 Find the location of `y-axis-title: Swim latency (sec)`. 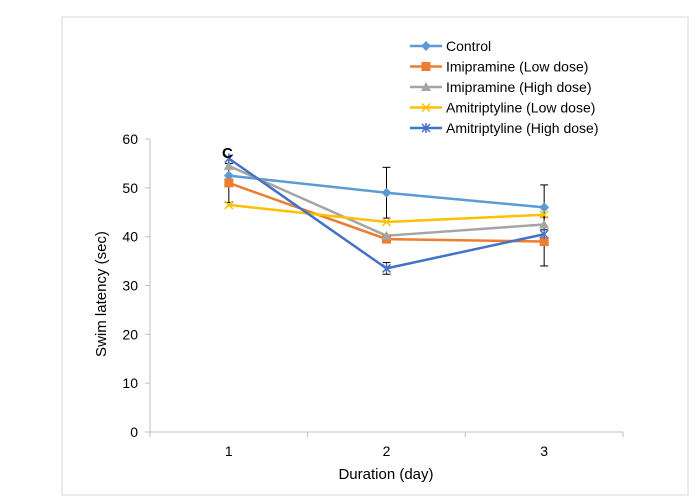

y-axis-title: Swim latency (sec) is located at coordinates (101, 294).